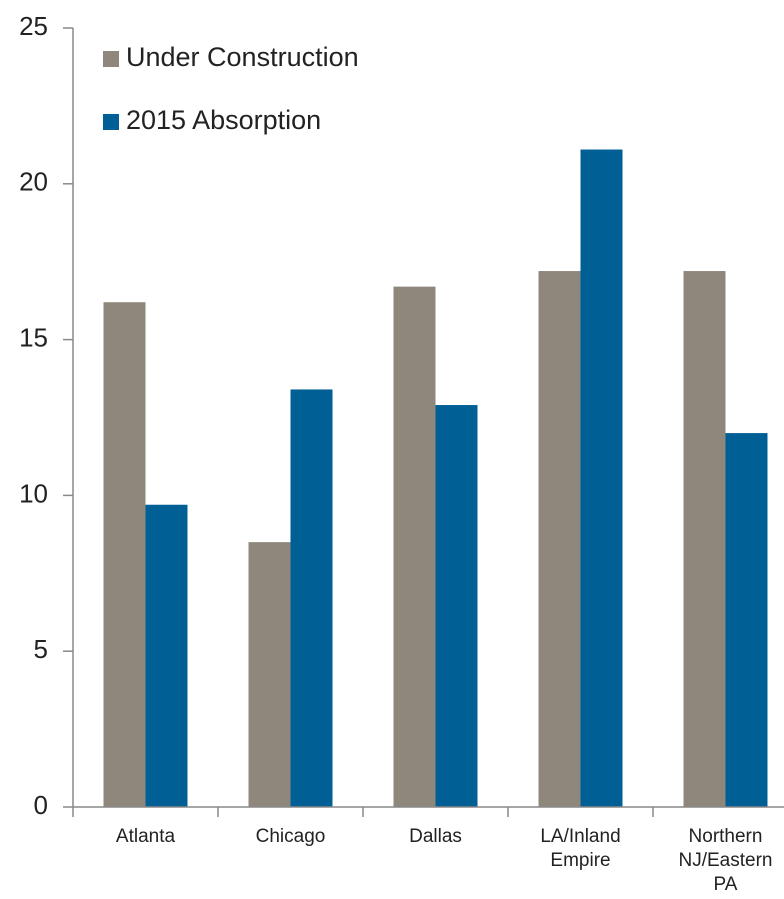 The image size is (784, 899). Describe the element at coordinates (291, 836) in the screenshot. I see `x-tick-label: Chicago` at that location.